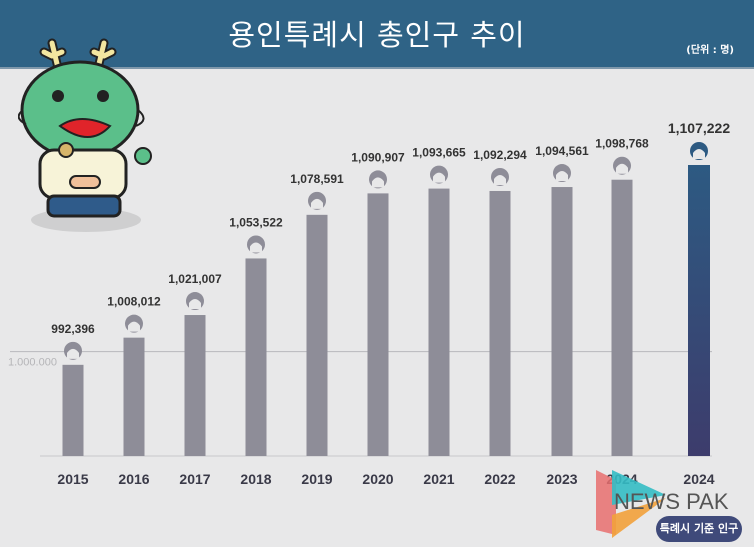 Image resolution: width=754 pixels, height=547 pixels. Describe the element at coordinates (133, 479) in the screenshot. I see `category-label: 2016` at that location.